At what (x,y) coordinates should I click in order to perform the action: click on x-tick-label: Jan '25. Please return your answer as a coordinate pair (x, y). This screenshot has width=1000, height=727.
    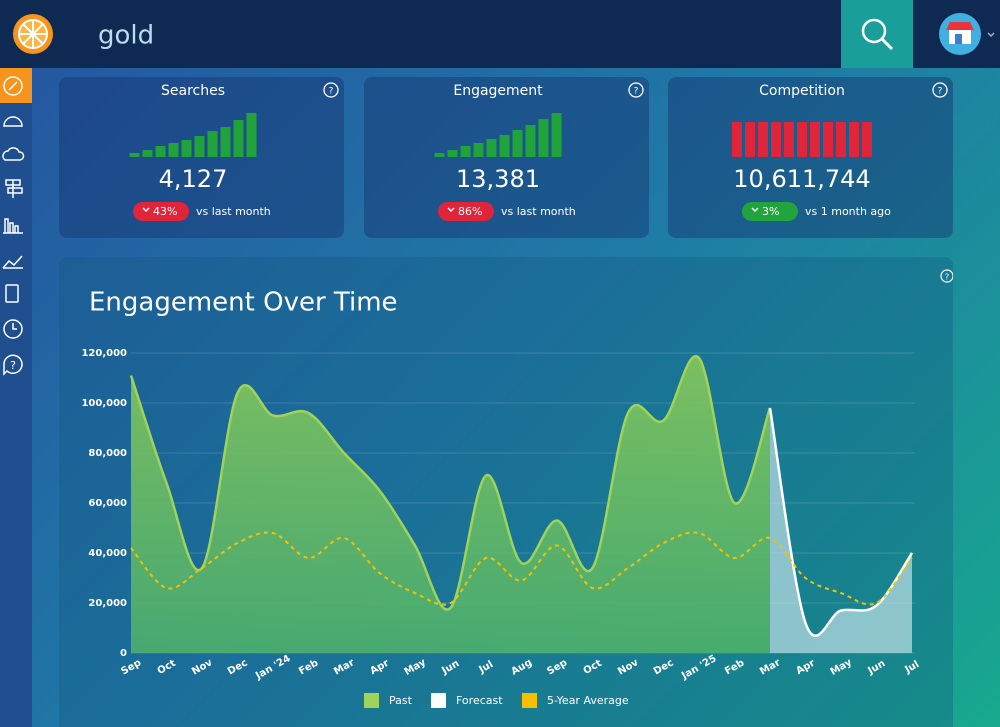
    Looking at the image, I should click on (698, 667).